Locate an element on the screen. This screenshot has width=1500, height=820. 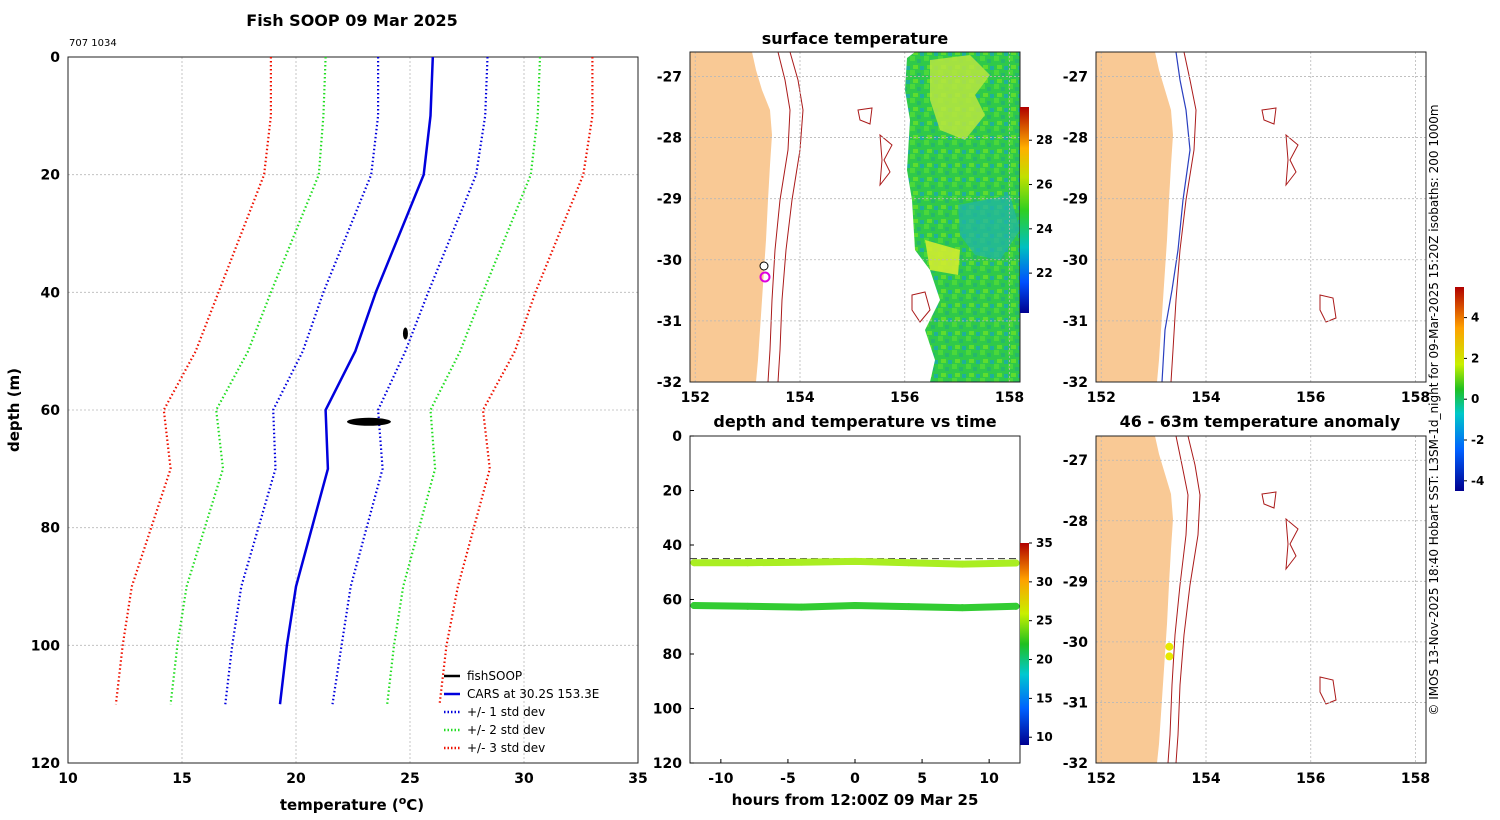
colorbar-tick-label: 4 is located at coordinates (1475, 318).